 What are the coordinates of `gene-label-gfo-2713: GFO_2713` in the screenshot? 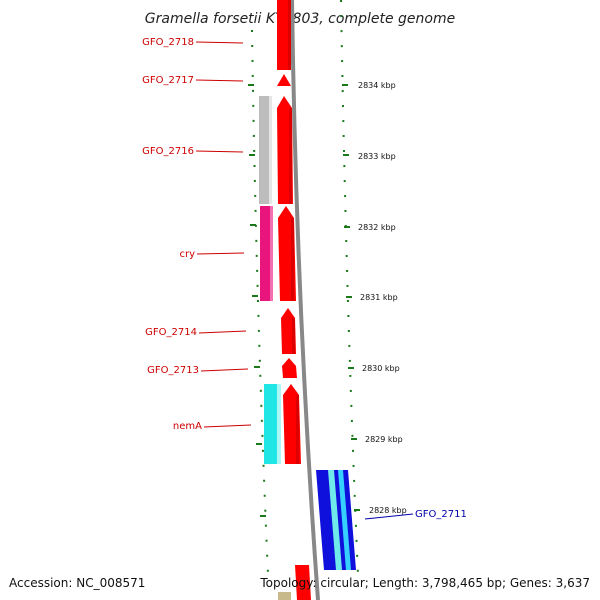 It's located at (173, 370).